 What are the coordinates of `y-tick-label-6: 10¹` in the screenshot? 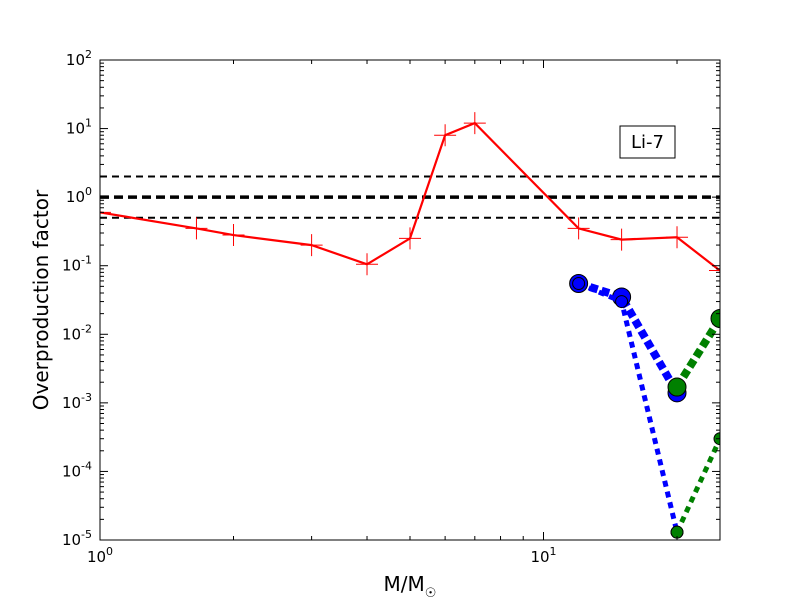 It's located at (79, 127).